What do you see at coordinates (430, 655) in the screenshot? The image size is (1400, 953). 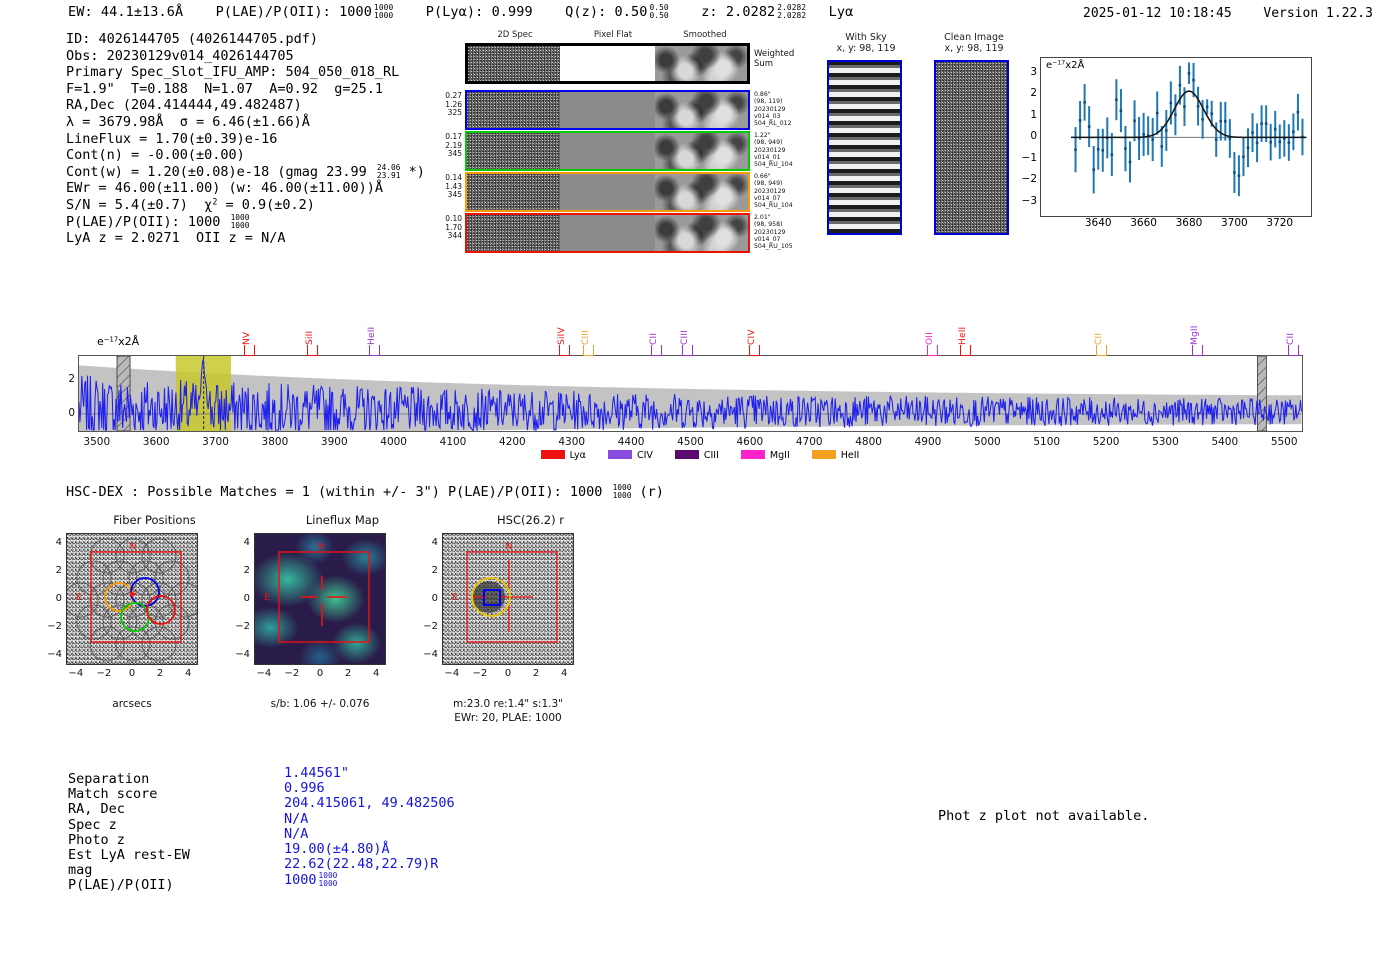 I see `hsc-r-ytick: −4` at bounding box center [430, 655].